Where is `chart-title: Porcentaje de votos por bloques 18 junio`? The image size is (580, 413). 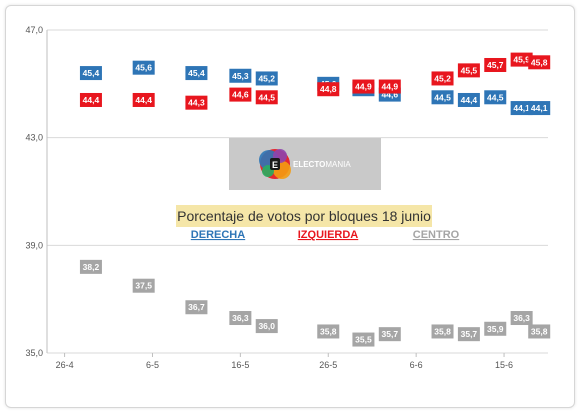
chart-title: Porcentaje de votos por bloques 18 junio is located at coordinates (304, 216).